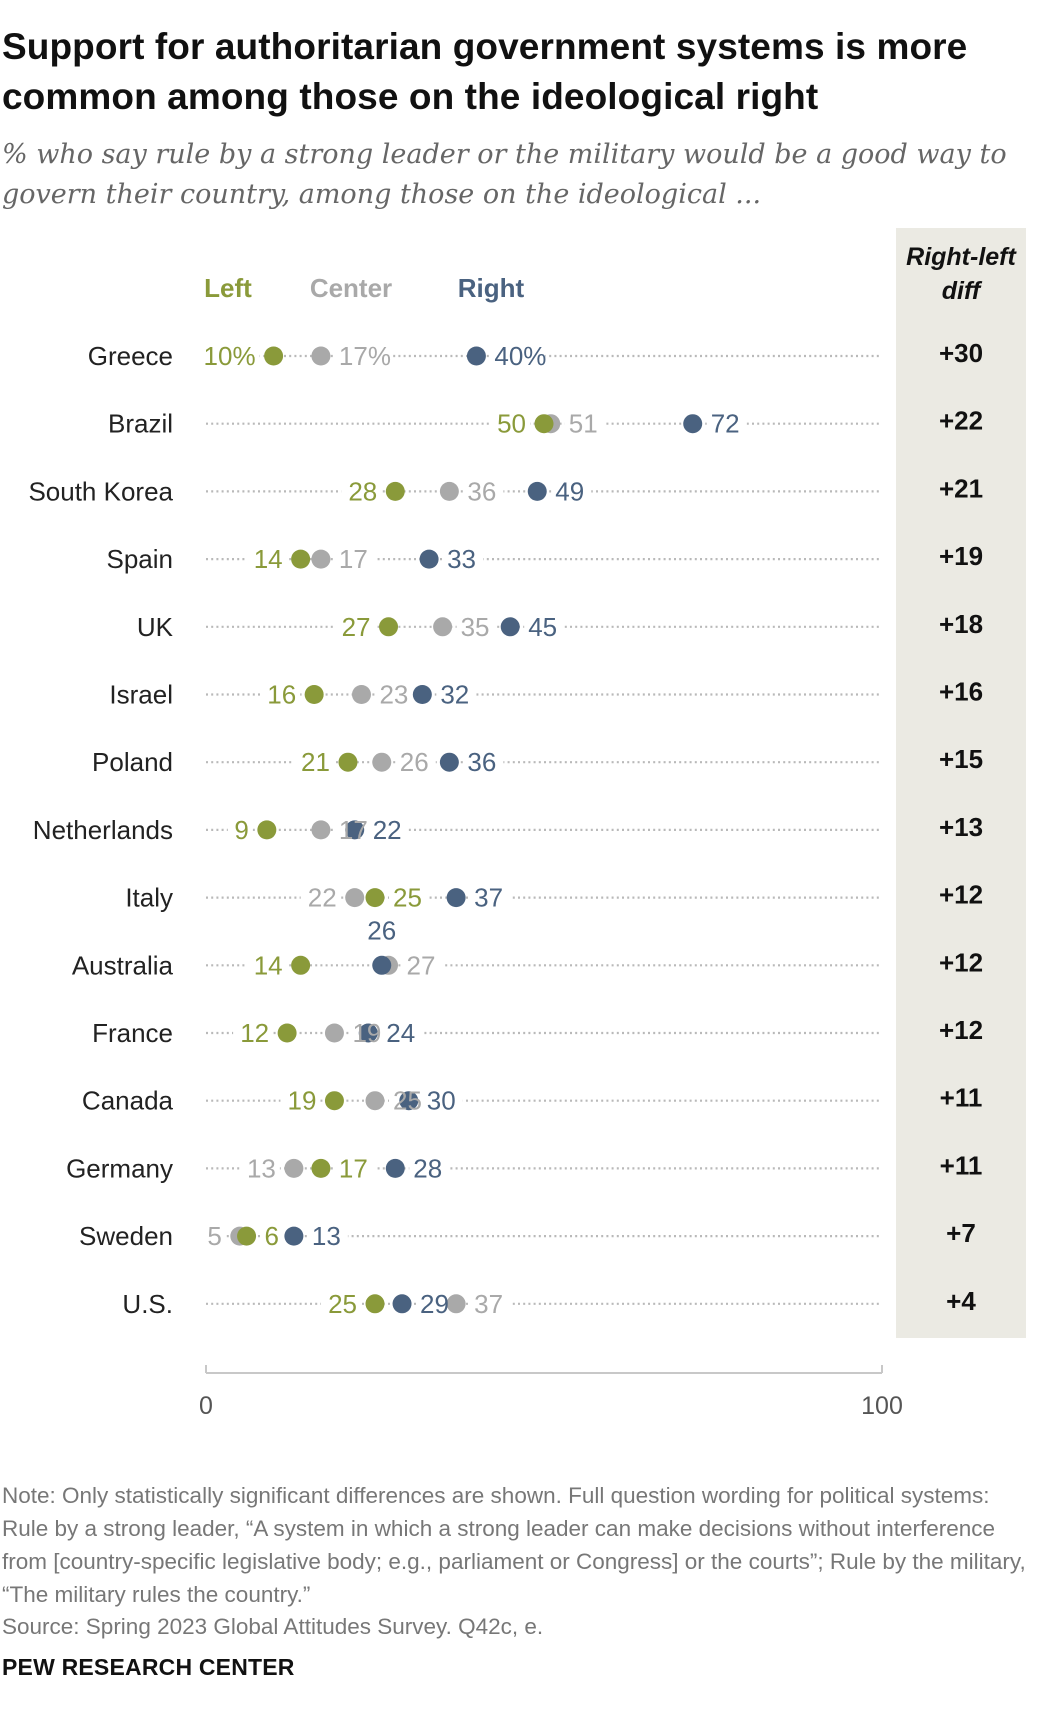 The width and height of the screenshot is (1048, 1715). I want to click on value-label-center: 5, so click(214, 1236).